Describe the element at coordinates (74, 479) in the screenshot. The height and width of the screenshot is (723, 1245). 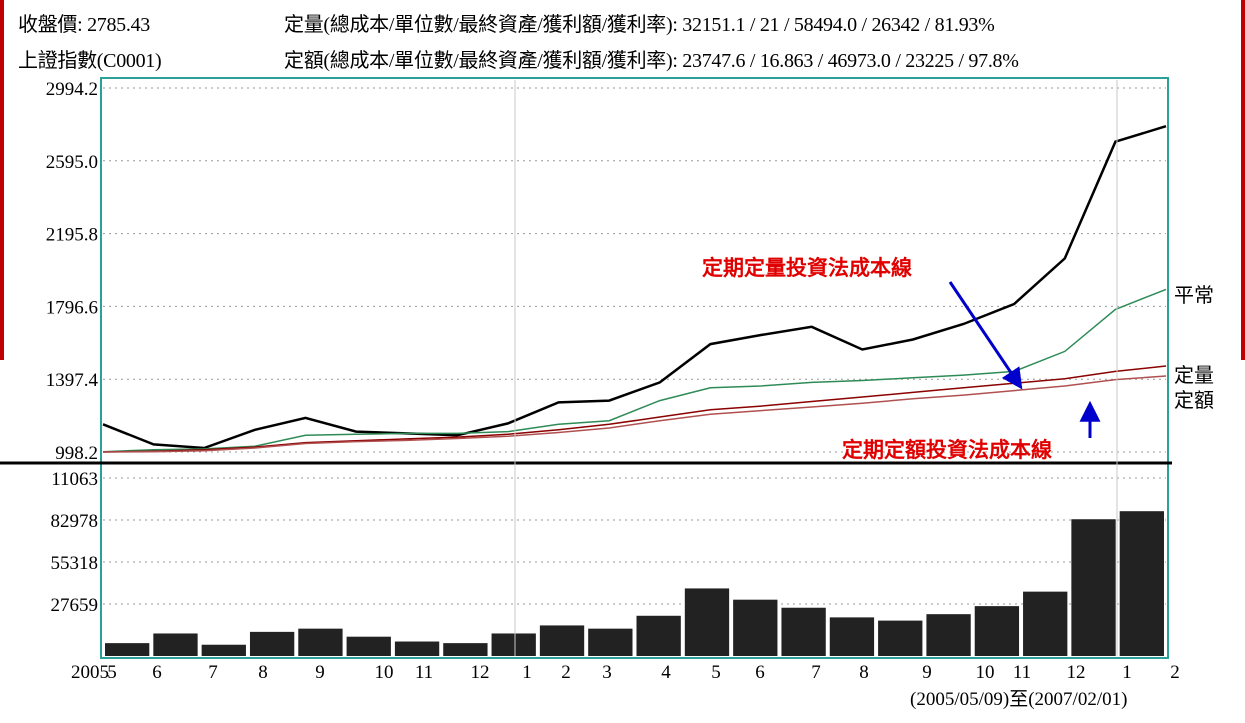
I see `volume-y-tick: 11063` at that location.